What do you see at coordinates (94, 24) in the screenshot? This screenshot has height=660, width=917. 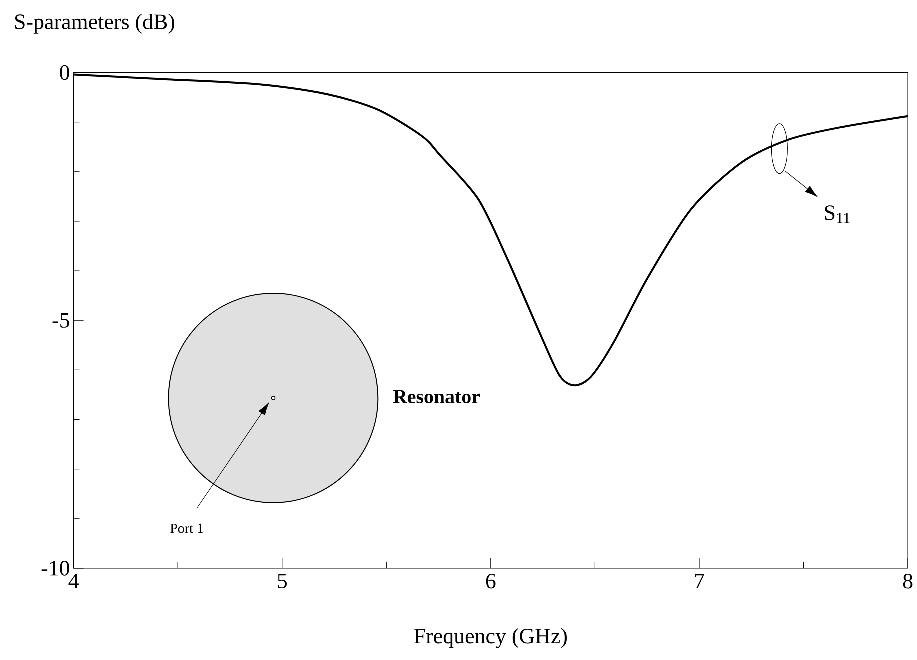 I see `y-axis-title: S-parameters (dB)` at bounding box center [94, 24].